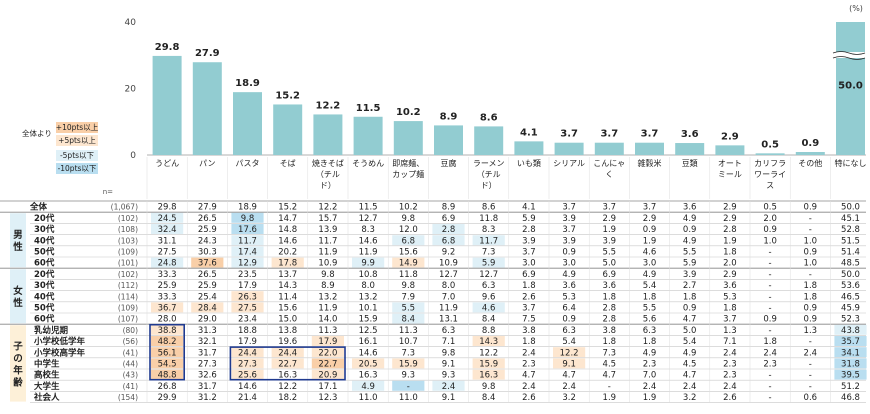 Image resolution: width=870 pixels, height=414 pixels. What do you see at coordinates (287, 241) in the screenshot?
I see `table-cell: 14.6` at bounding box center [287, 241].